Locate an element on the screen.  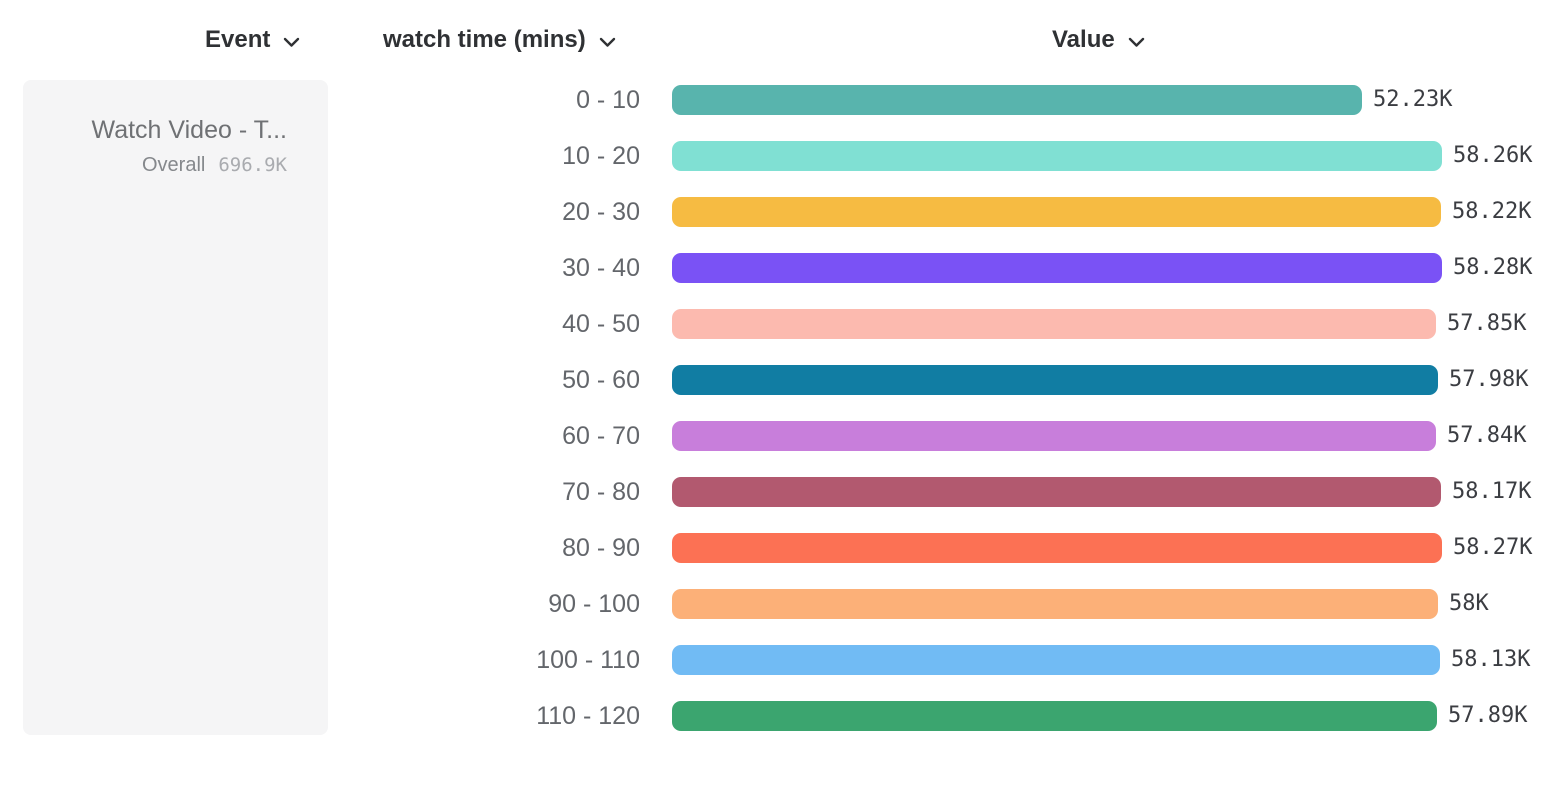
value-column-dropdown: Value is located at coordinates (1098, 40).